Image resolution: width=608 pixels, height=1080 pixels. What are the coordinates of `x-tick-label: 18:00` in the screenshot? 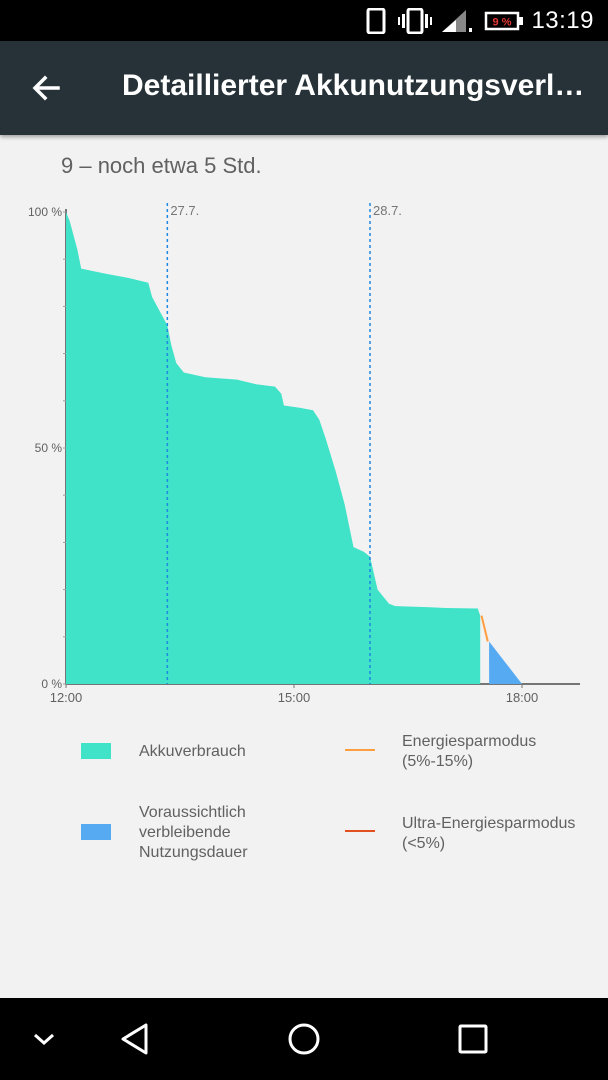 It's located at (522, 697).